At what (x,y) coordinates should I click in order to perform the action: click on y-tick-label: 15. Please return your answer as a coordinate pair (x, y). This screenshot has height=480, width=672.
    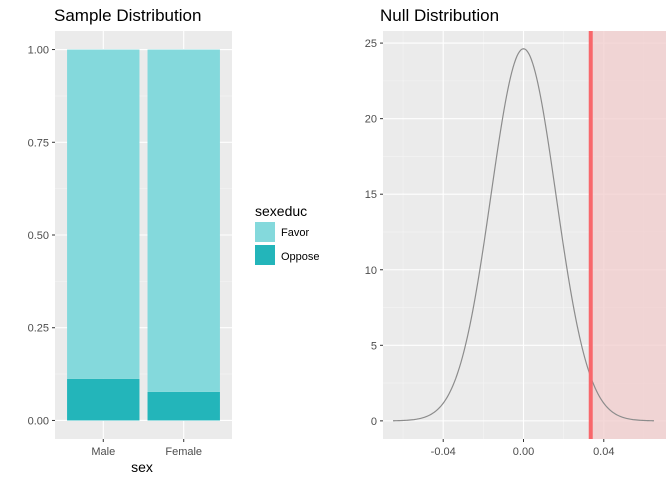
    Looking at the image, I should click on (371, 195).